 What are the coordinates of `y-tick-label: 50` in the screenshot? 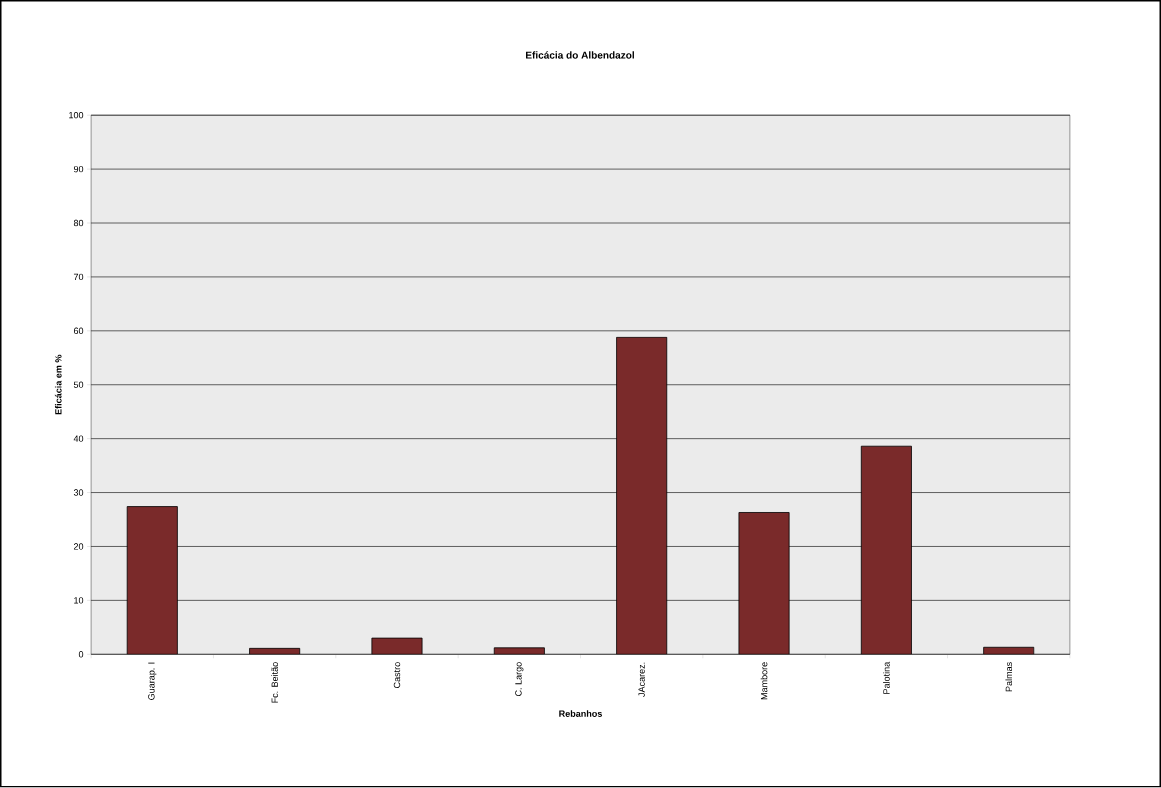 It's located at (78, 385).